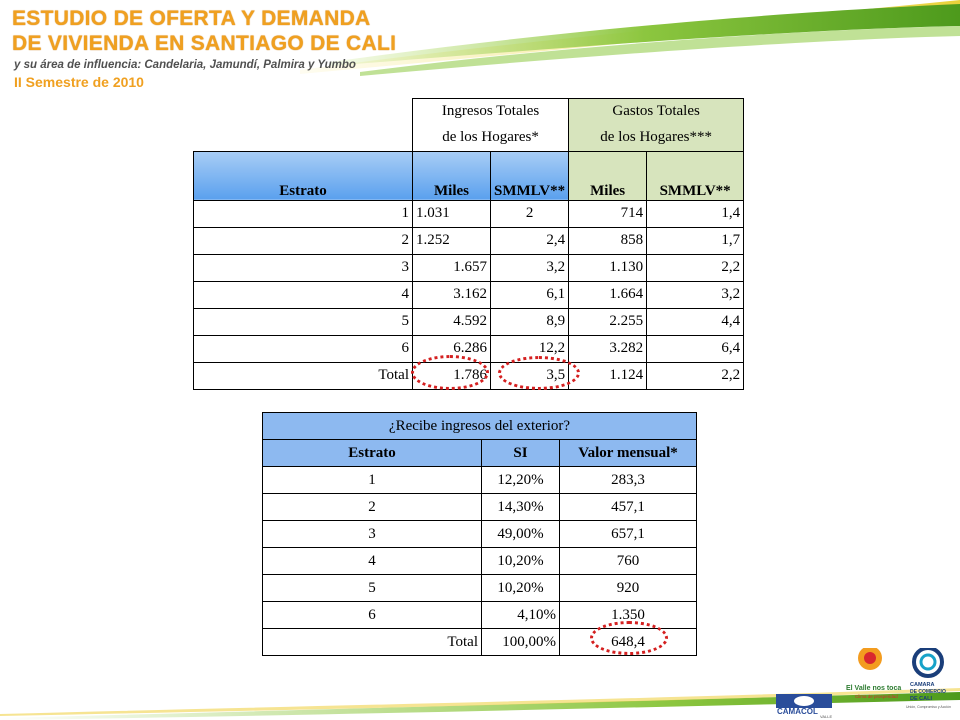  Describe the element at coordinates (922, 685) in the screenshot. I see `camara-logo-line1: CAMARA` at that location.